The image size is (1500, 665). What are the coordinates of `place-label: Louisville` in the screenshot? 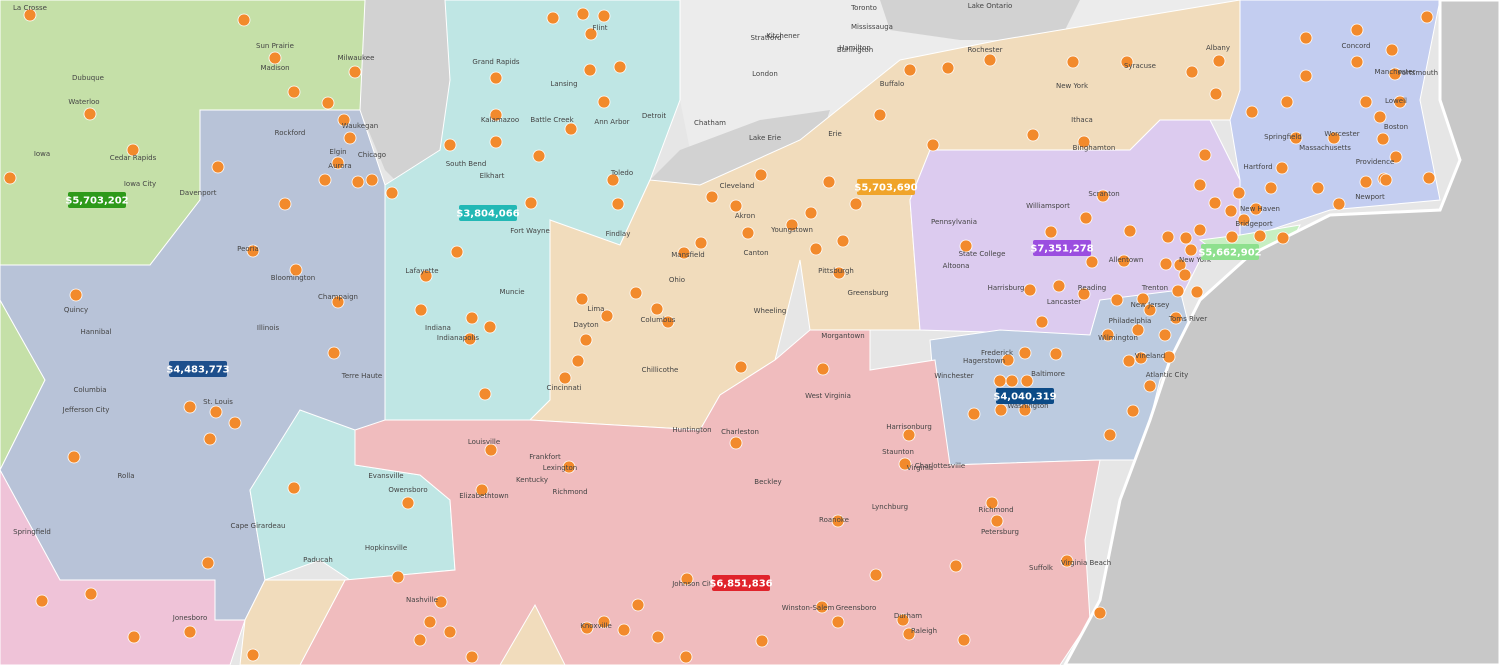 It's located at (484, 442).